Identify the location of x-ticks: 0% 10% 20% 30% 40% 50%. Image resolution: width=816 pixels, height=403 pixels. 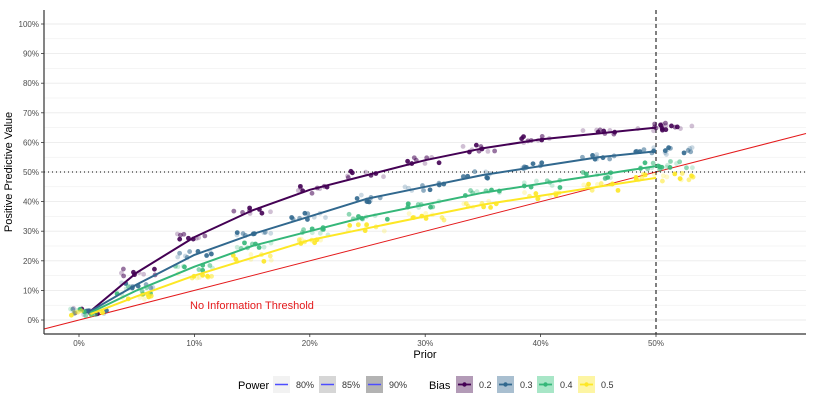
(368, 341).